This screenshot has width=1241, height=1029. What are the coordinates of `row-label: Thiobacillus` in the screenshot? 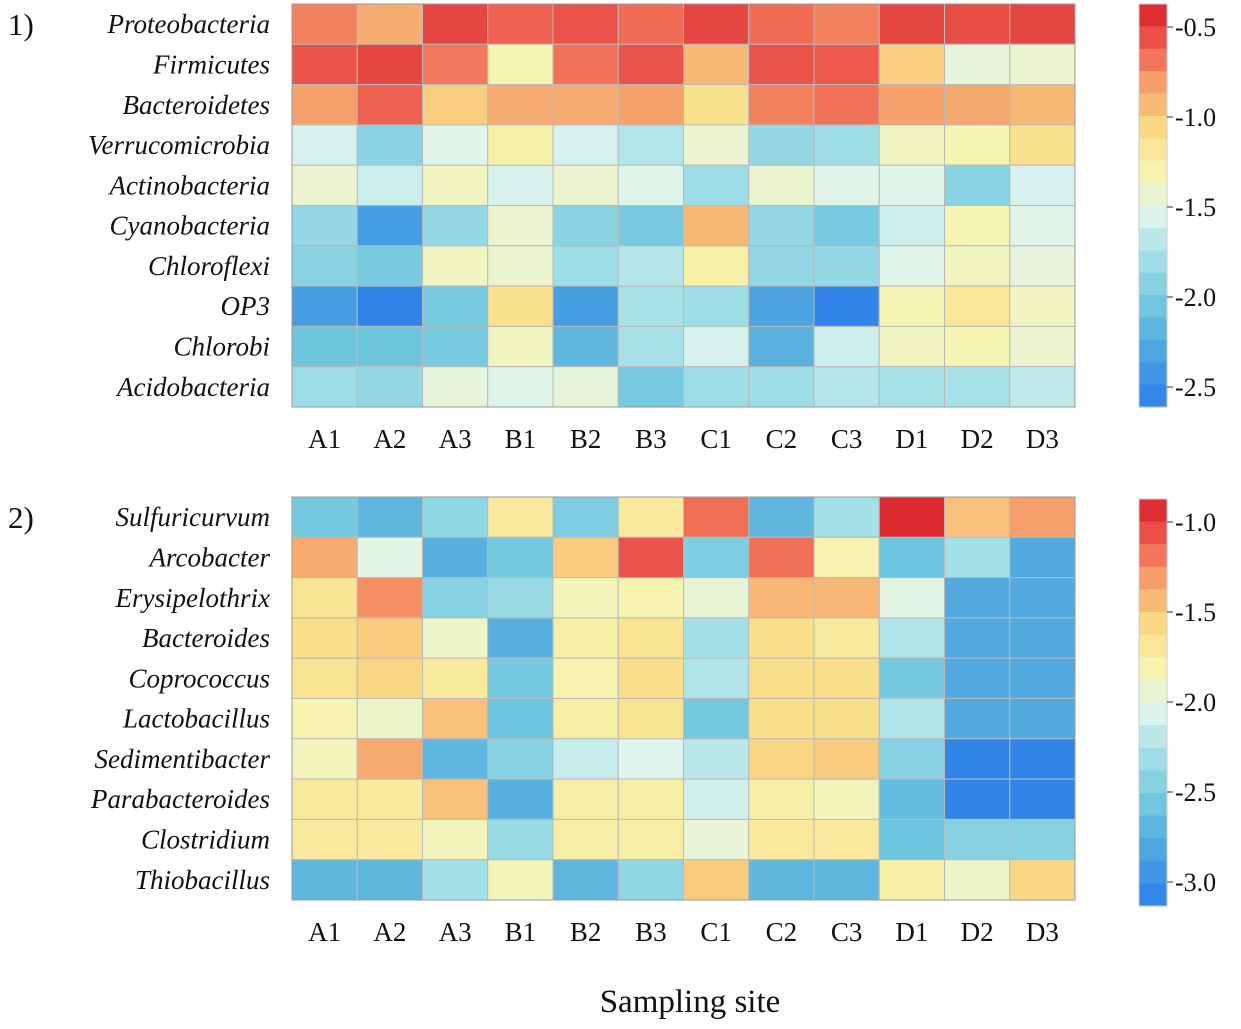 It's located at (202, 880).